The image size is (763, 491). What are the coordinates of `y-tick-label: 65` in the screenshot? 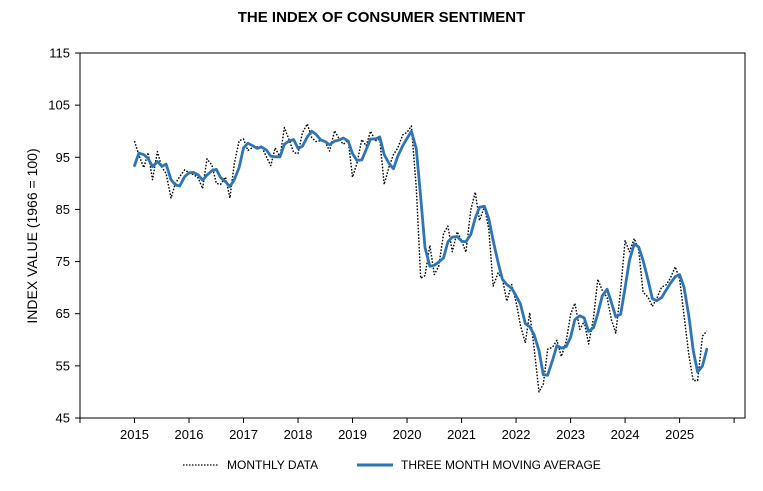 It's located at (63, 313).